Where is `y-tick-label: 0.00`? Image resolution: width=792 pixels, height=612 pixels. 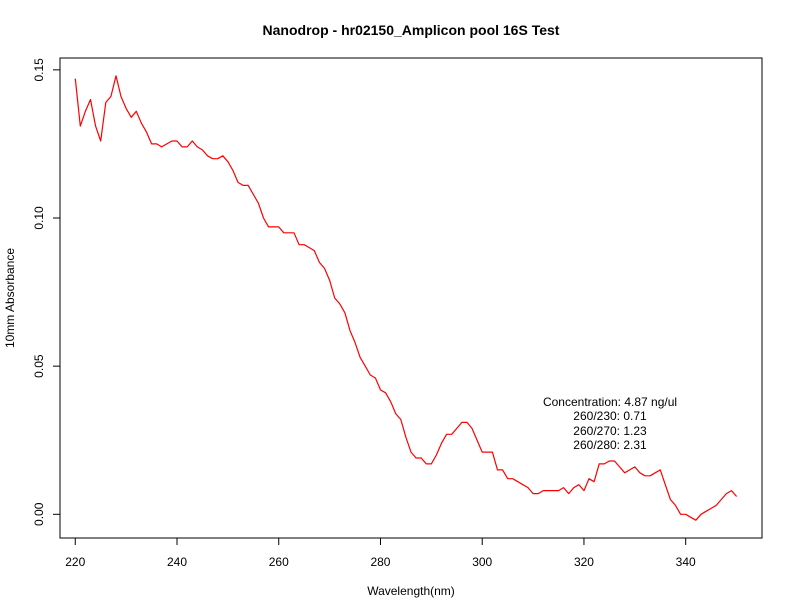
y-tick-label: 0.00 is located at coordinates (39, 514).